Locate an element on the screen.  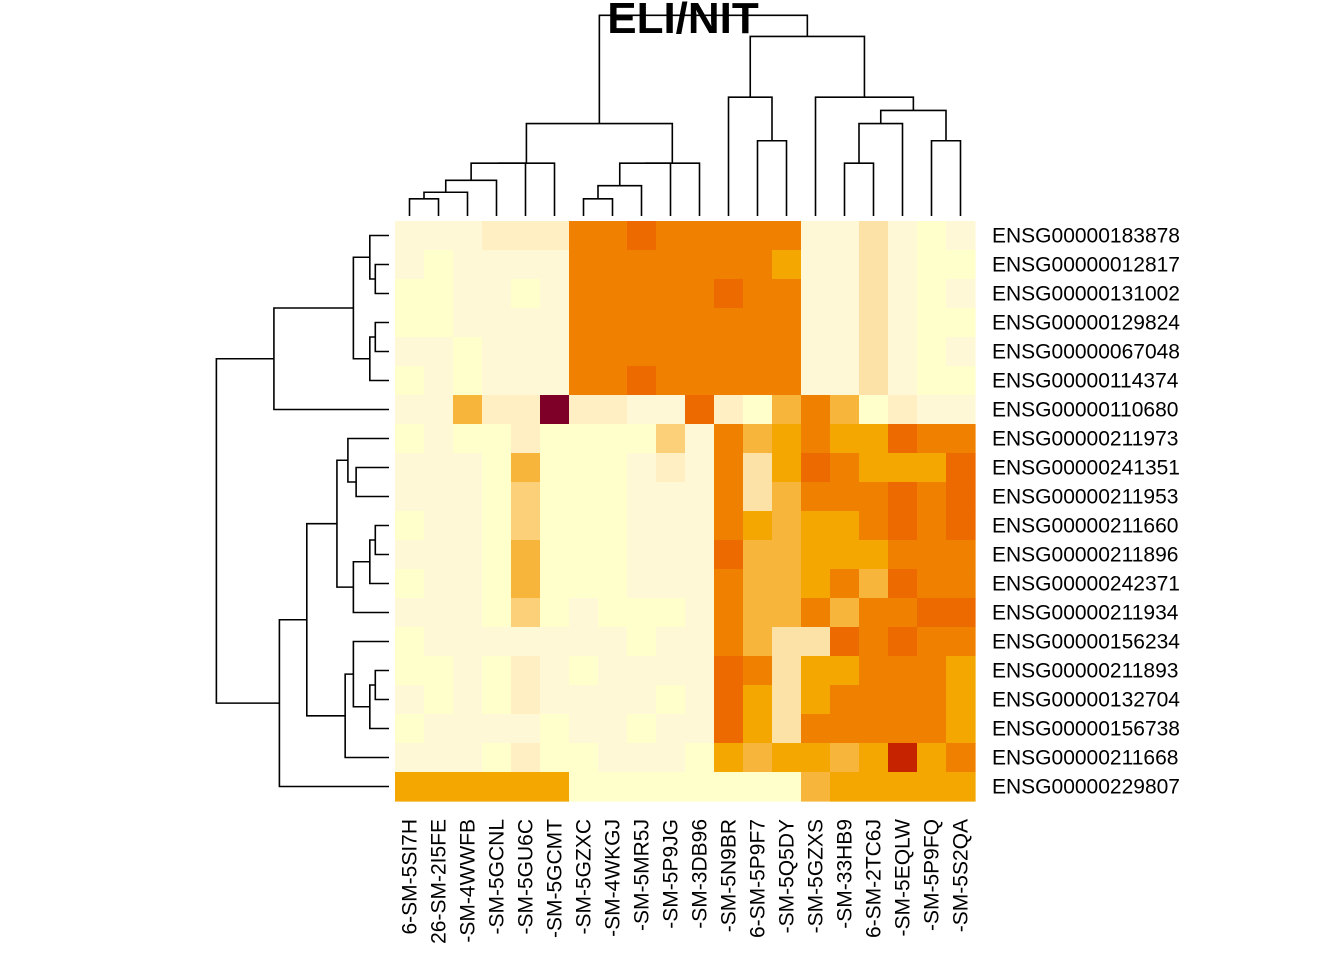
row-label: ENSG00000242371 is located at coordinates (1086, 584).